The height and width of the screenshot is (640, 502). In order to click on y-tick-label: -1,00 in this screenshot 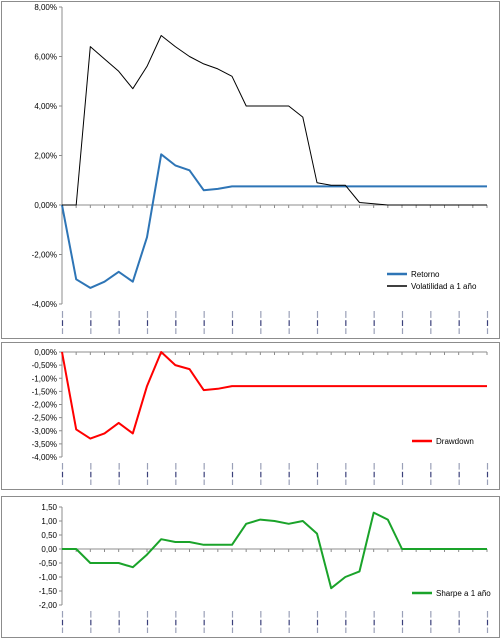, I will do `click(48, 577)`.